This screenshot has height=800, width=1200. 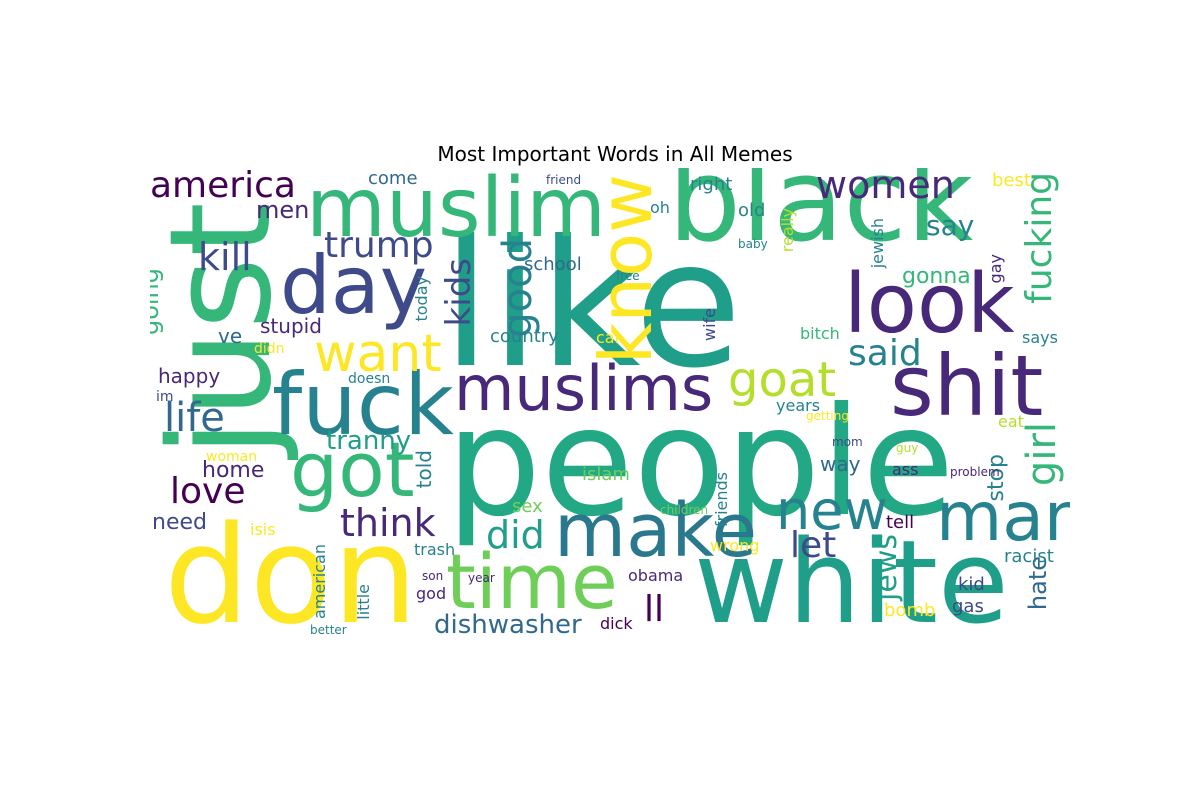 What do you see at coordinates (813, 545) in the screenshot?
I see `word-let: let` at bounding box center [813, 545].